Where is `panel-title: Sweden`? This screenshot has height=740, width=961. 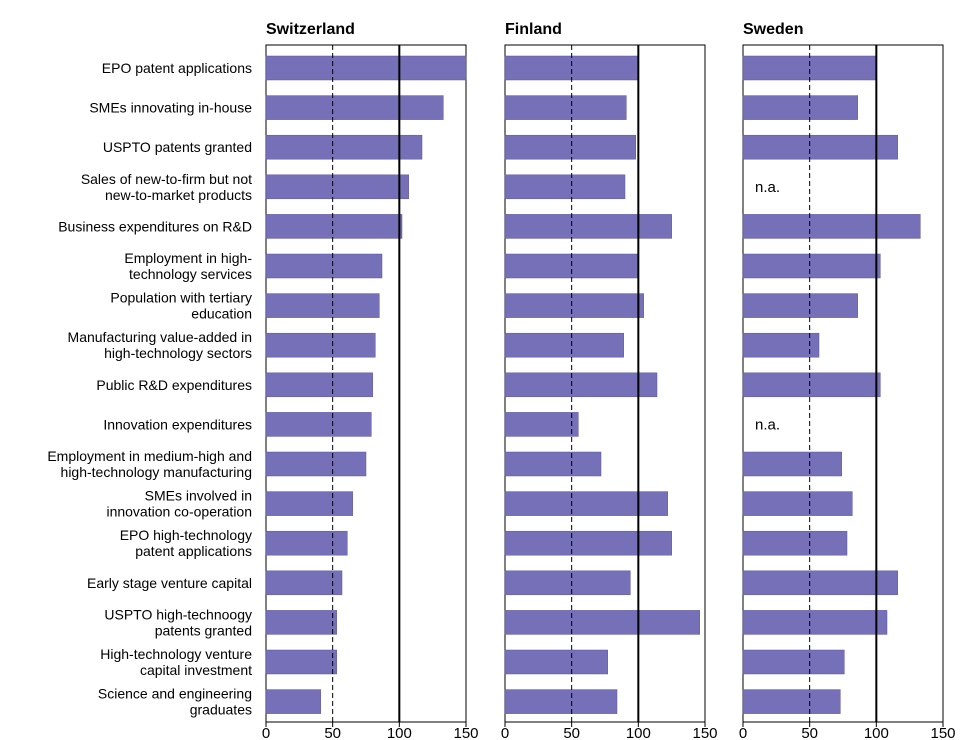 panel-title: Sweden is located at coordinates (773, 29).